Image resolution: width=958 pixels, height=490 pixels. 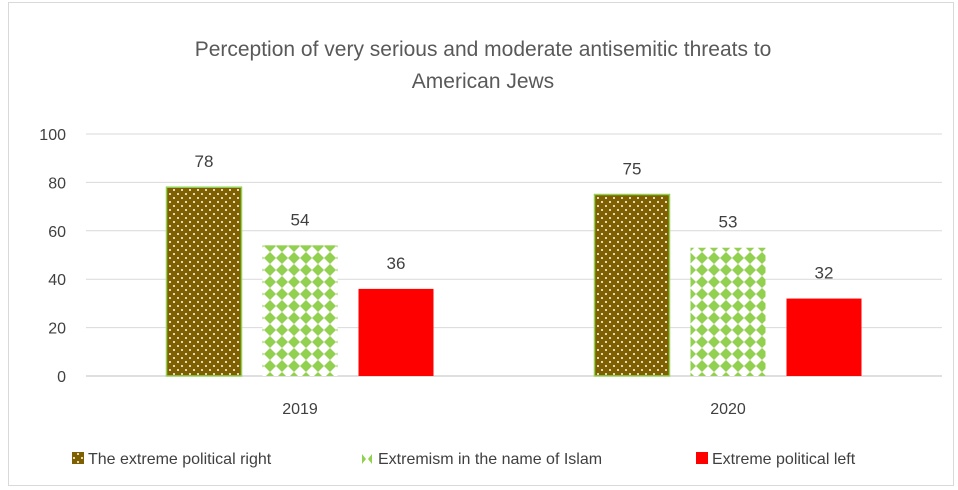 I want to click on y-tick-label: 80, so click(x=57, y=183).